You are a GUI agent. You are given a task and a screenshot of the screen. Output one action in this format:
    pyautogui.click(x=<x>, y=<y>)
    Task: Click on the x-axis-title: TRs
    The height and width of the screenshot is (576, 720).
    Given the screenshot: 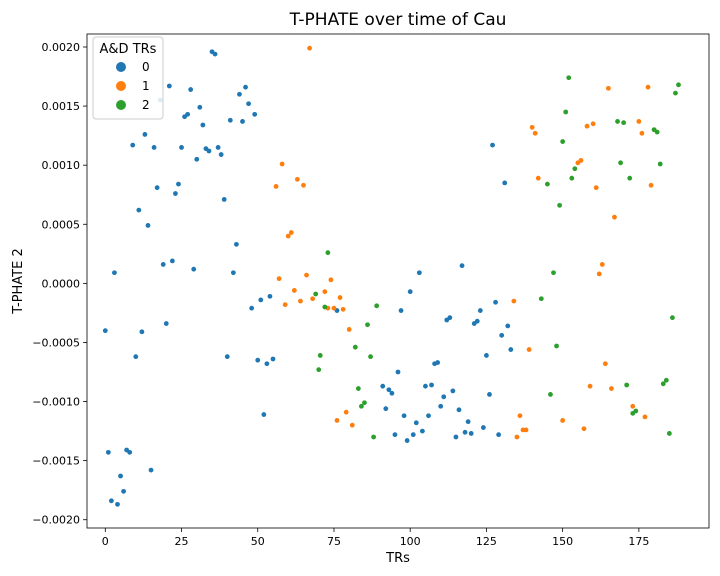 What is the action you would take?
    pyautogui.click(x=397, y=558)
    